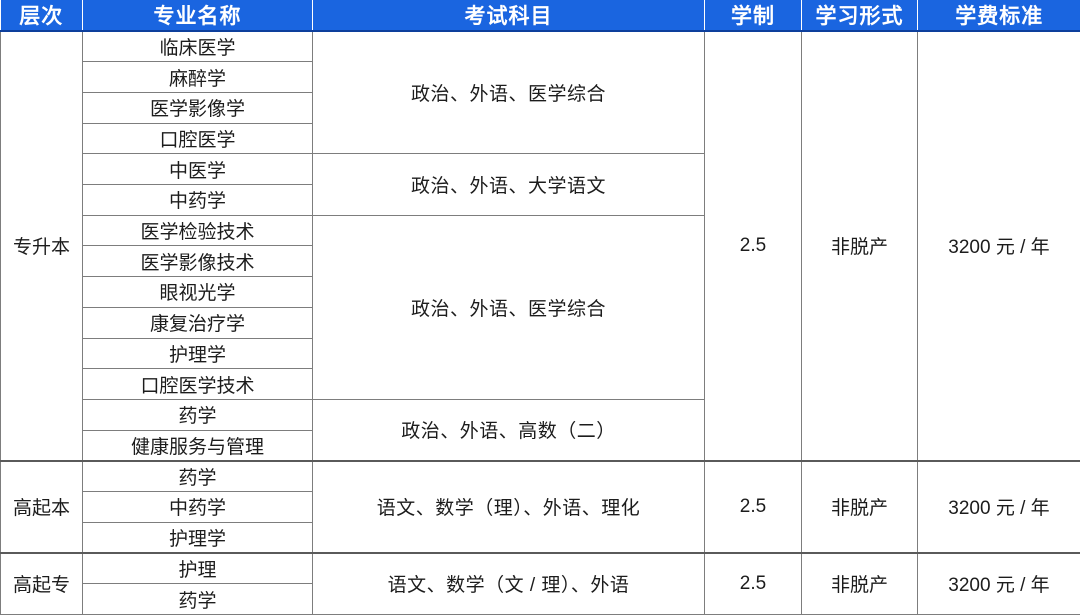 This screenshot has height=615, width=1080. I want to click on column-header-form: 学习形式, so click(859, 16).